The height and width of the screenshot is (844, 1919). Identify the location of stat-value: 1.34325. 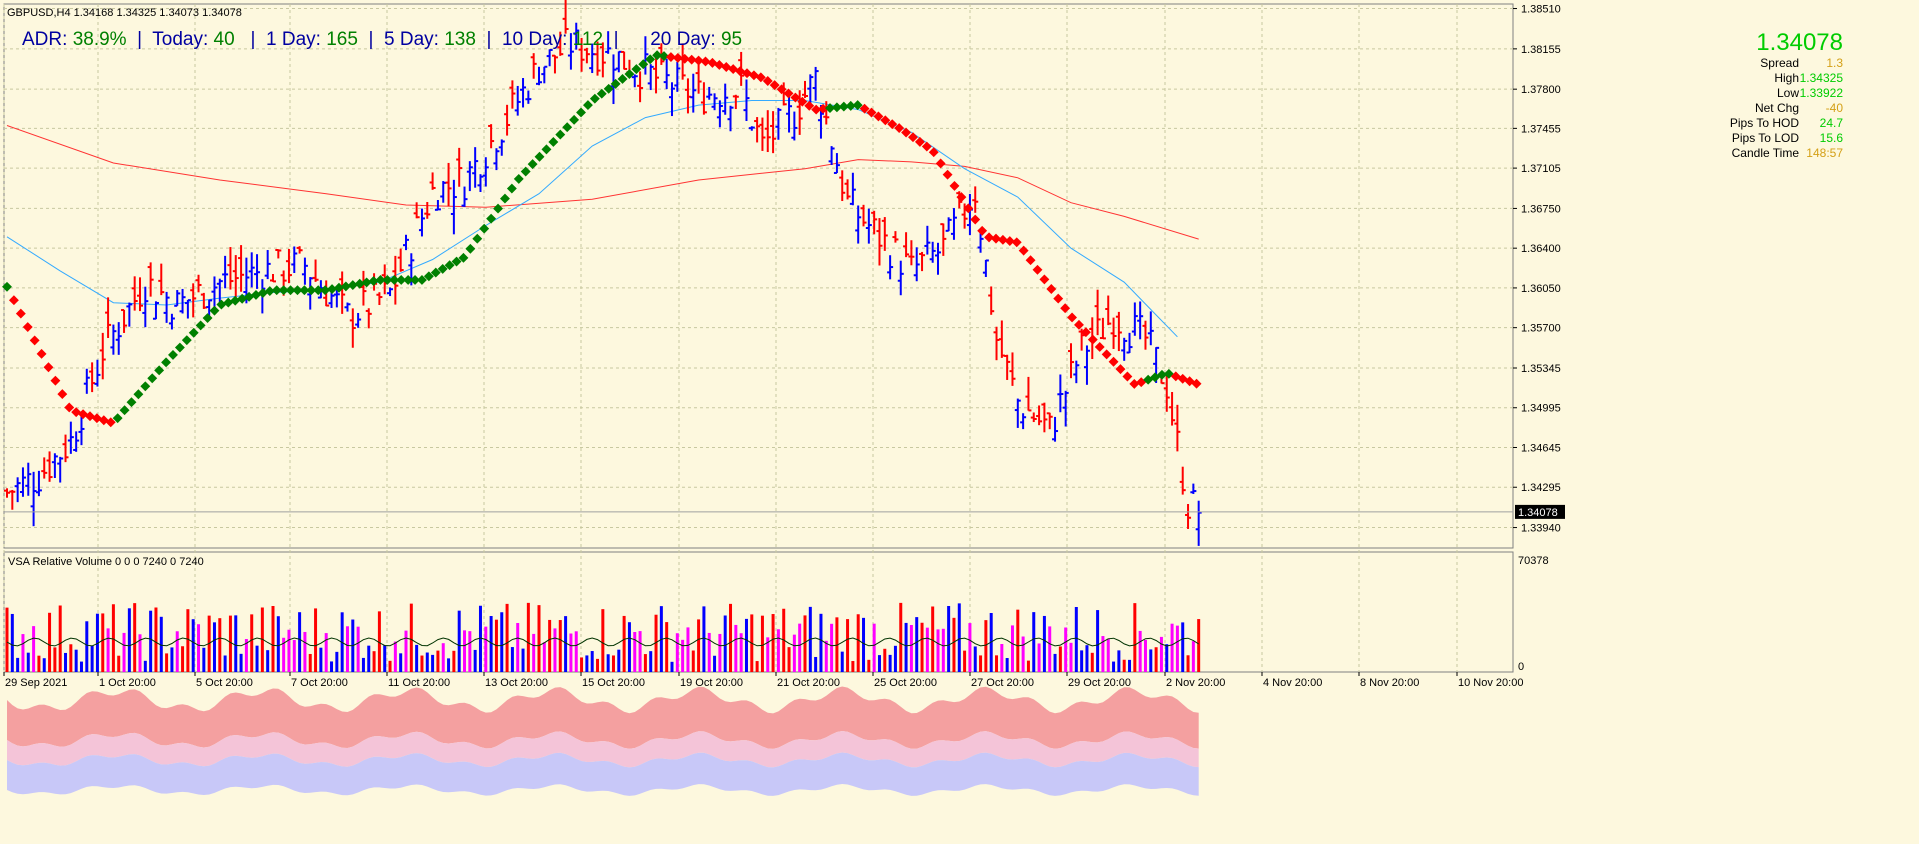
(1821, 78).